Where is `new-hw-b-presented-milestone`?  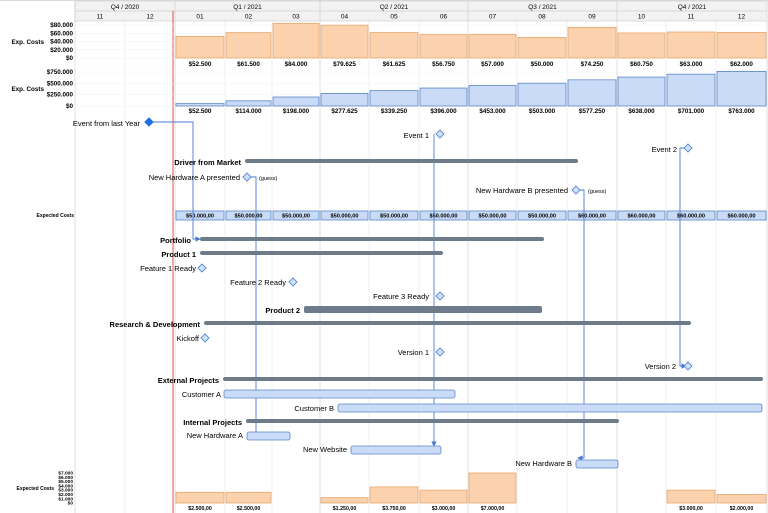 new-hw-b-presented-milestone is located at coordinates (576, 190).